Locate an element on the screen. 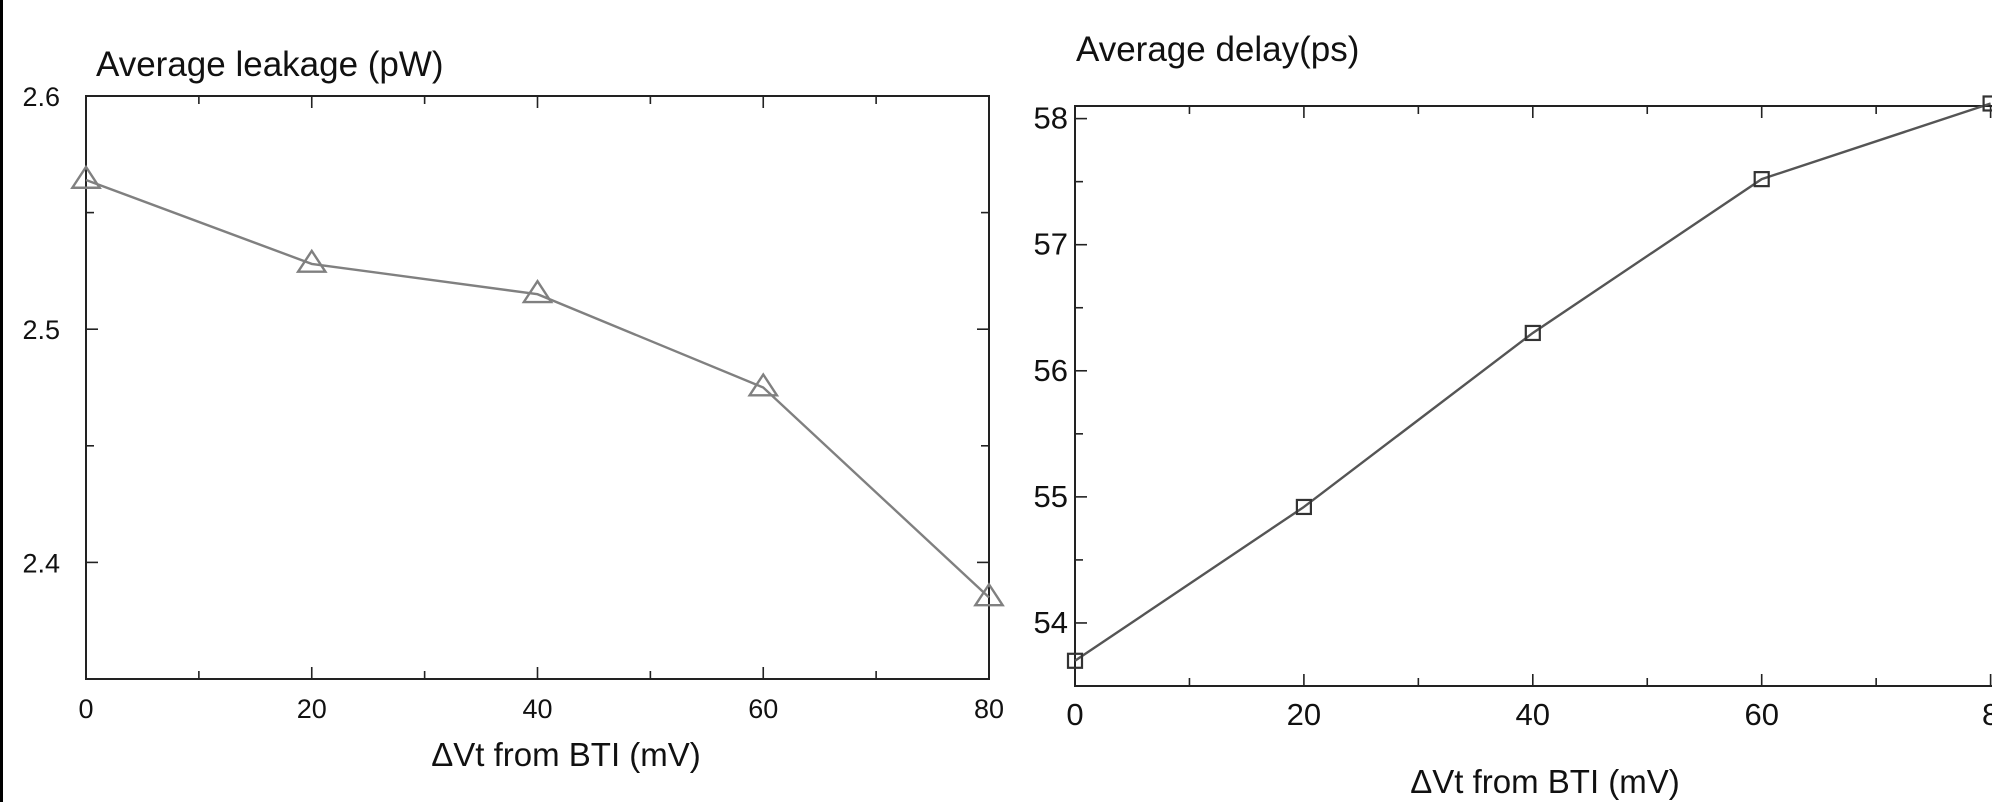 This screenshot has height=802, width=1992. leakage-chart-title: Average leakage (pW) is located at coordinates (270, 64).